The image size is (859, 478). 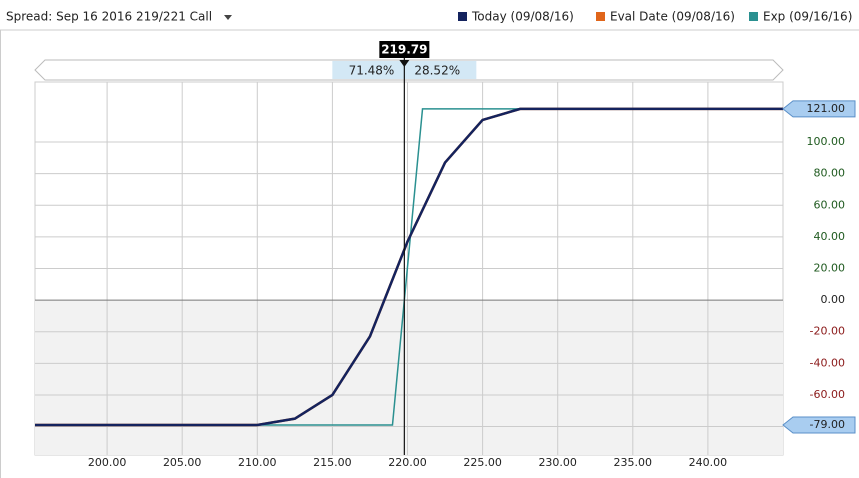 I want to click on x-tick-label: 200.00, so click(x=107, y=462).